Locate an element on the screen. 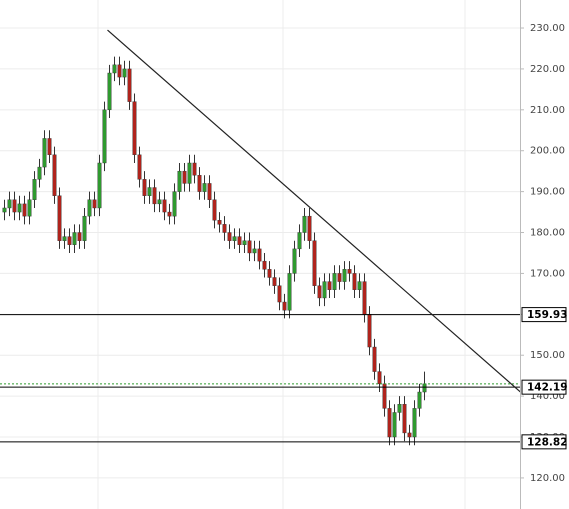  y-tick-label: 180.00 is located at coordinates (547, 233).